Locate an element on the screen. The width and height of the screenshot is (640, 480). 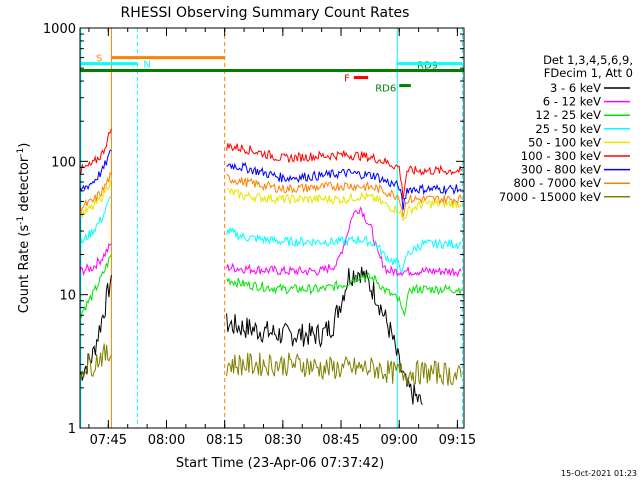
legend-label-6: 300 - 800 keV is located at coordinates (561, 170).